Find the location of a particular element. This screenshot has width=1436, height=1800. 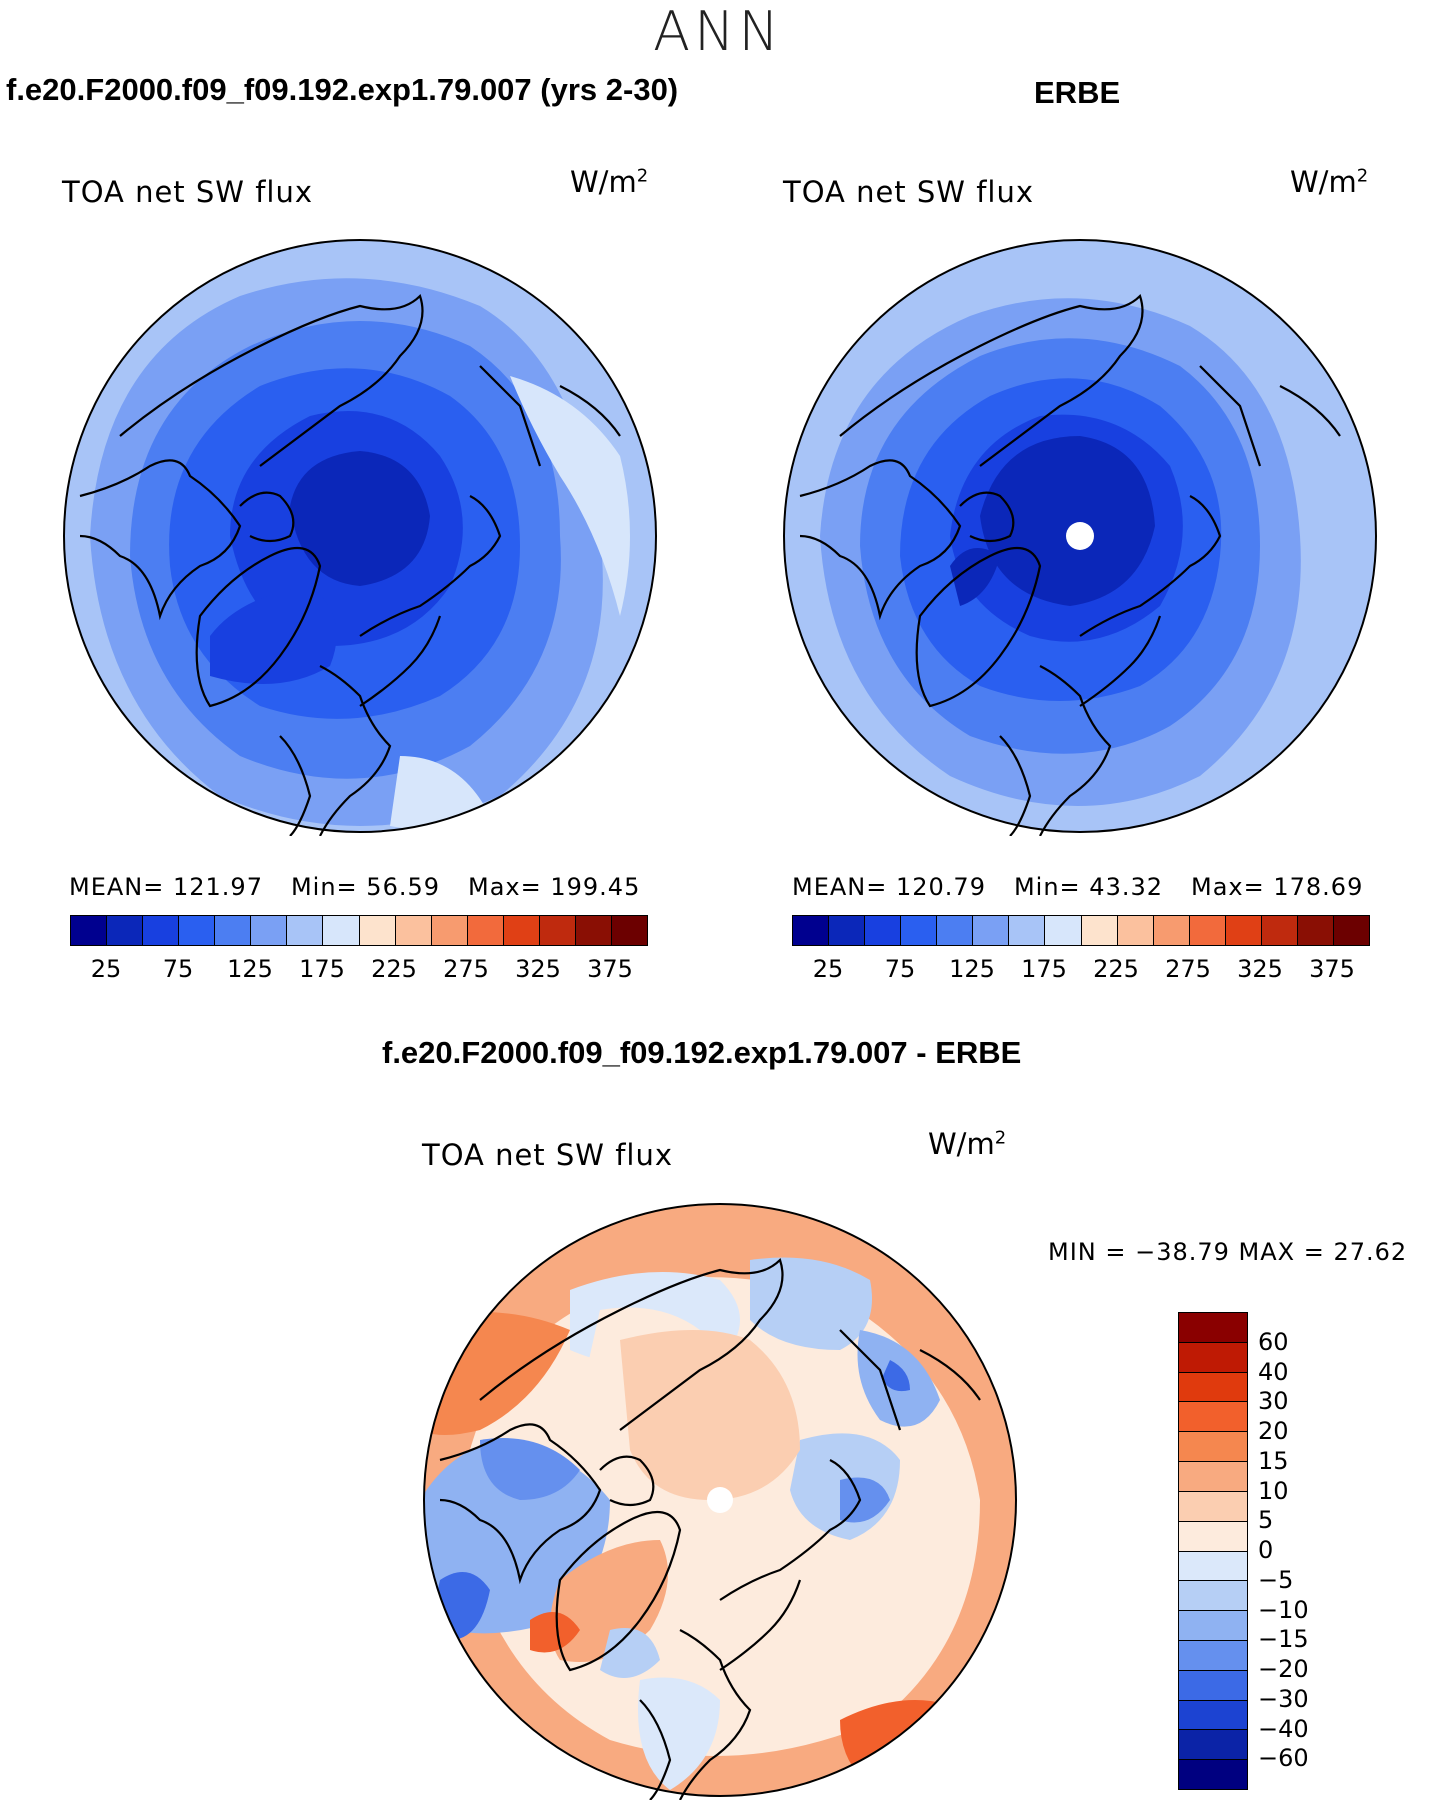

panel2-map-border is located at coordinates (1080, 536).